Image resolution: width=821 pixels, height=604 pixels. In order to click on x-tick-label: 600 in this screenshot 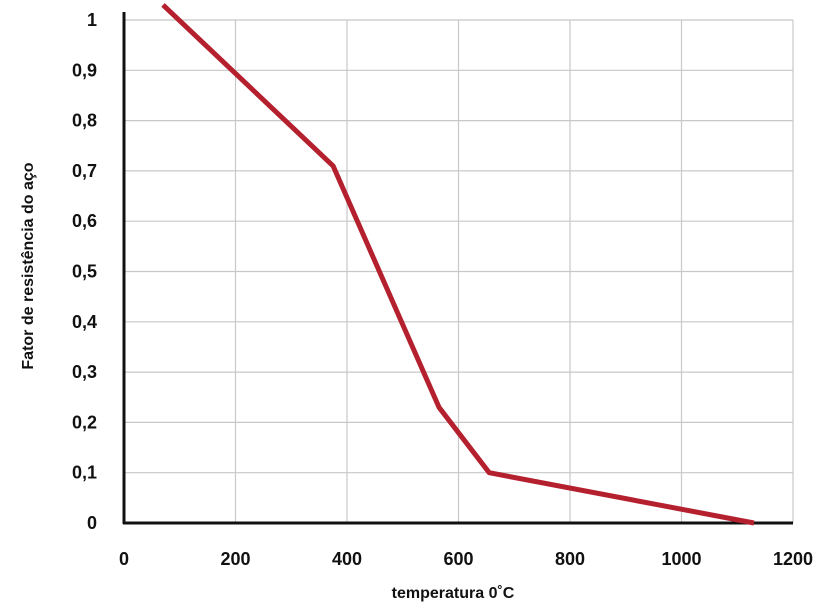, I will do `click(458, 559)`.